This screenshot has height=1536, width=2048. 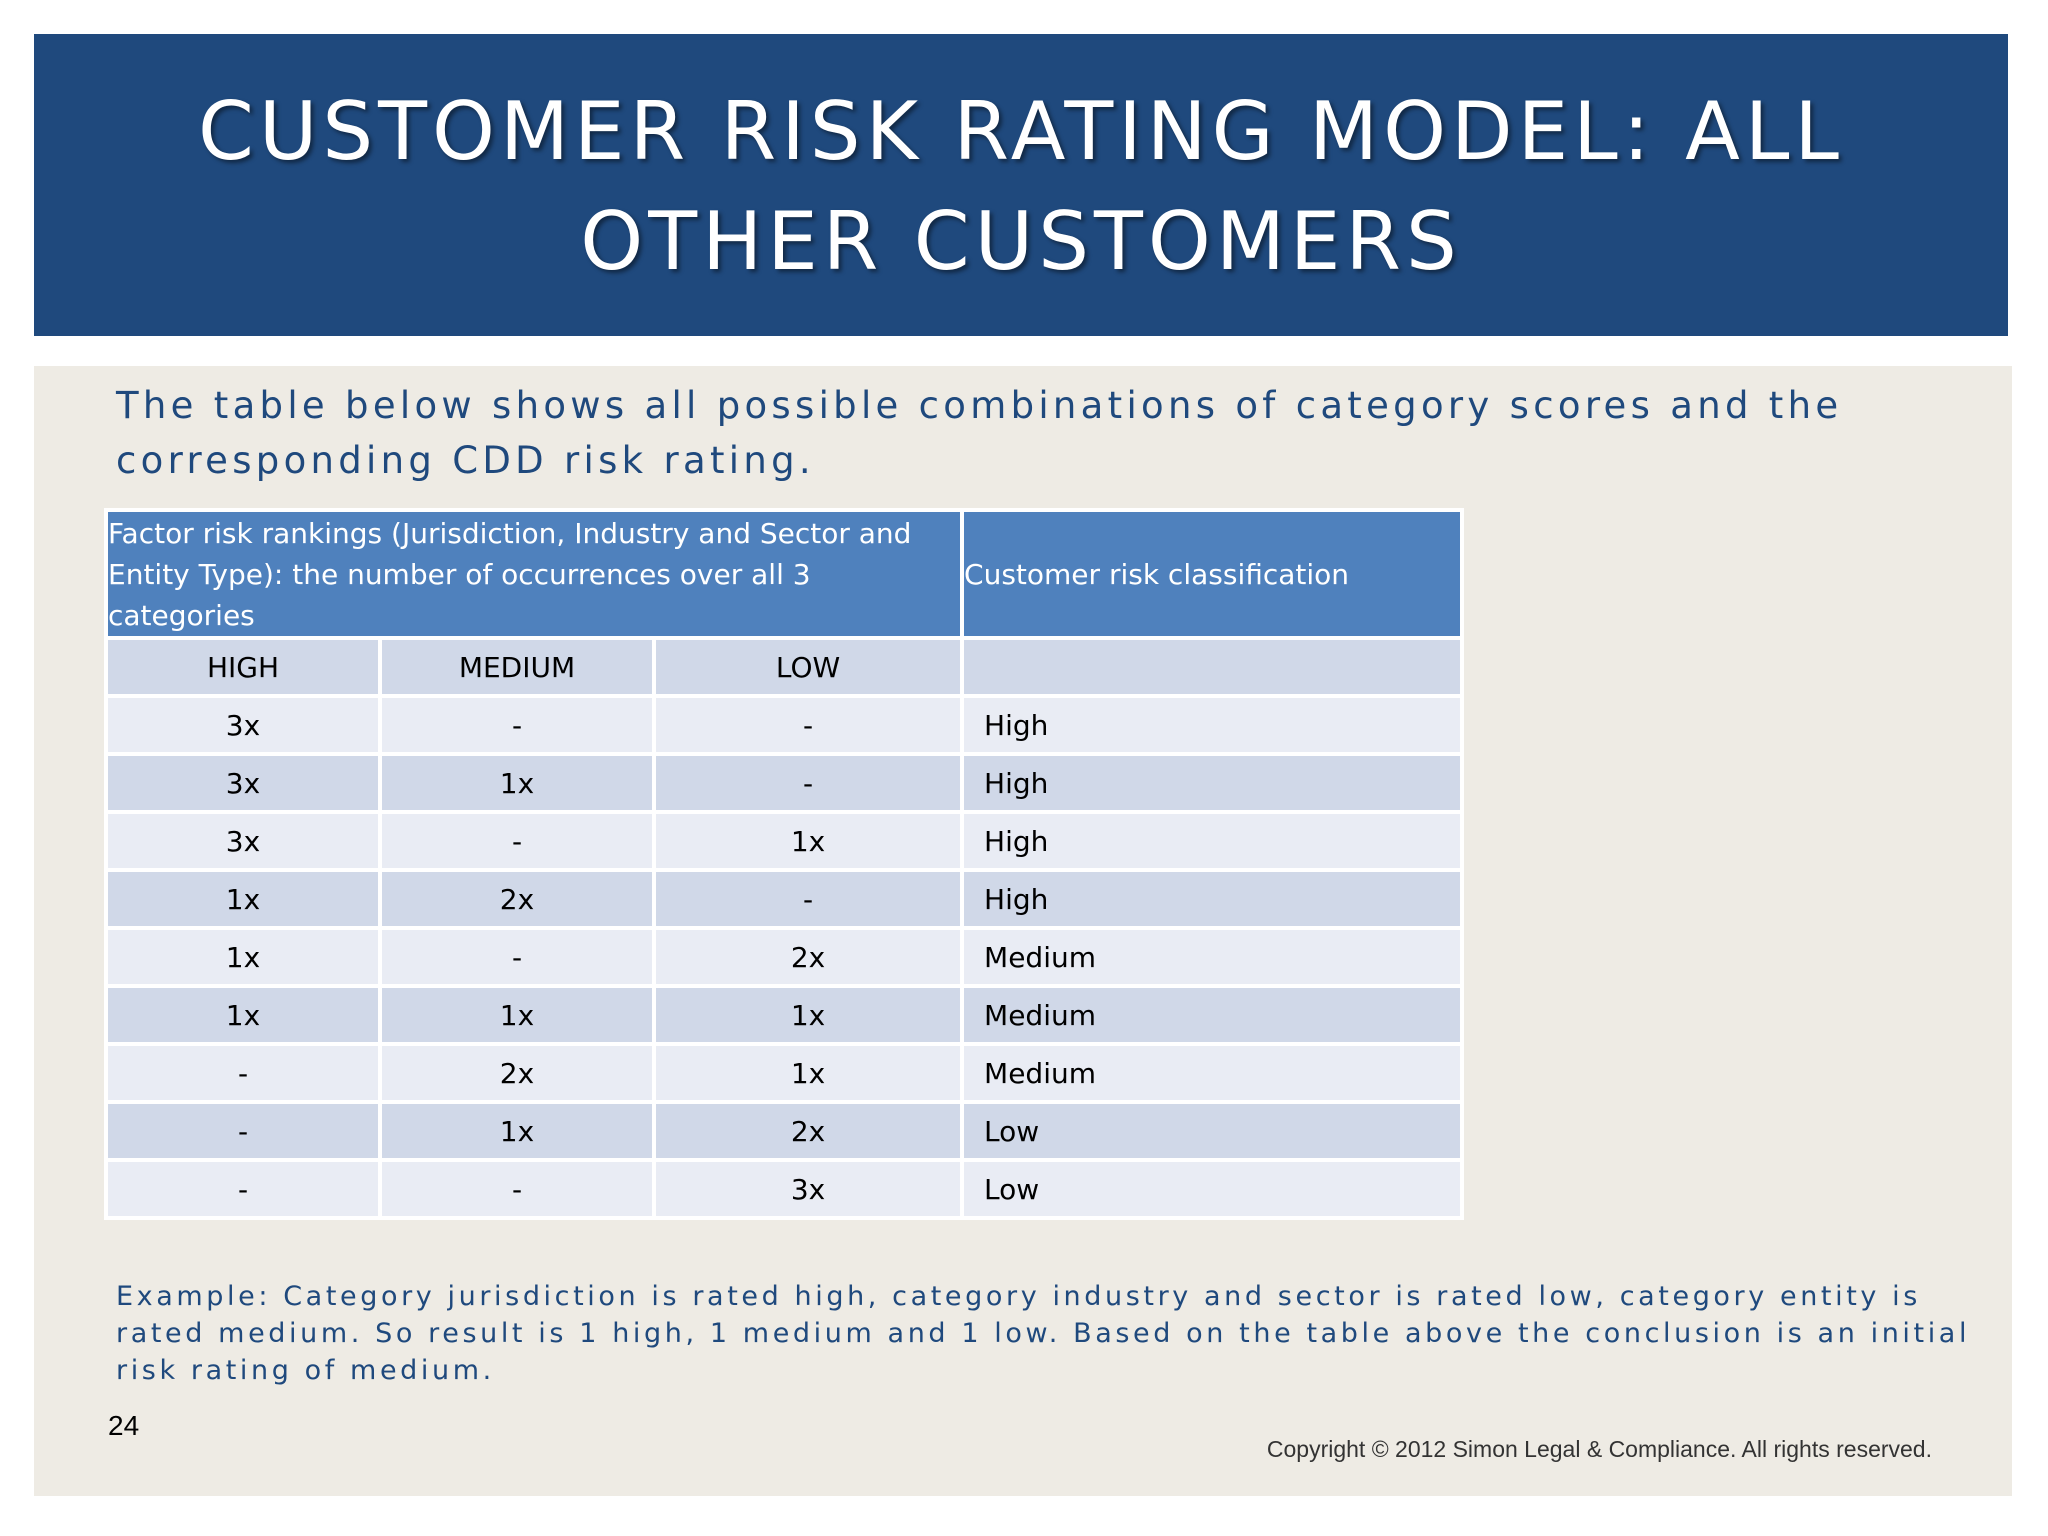 I want to click on subheader-low: LOW, so click(x=808, y=667).